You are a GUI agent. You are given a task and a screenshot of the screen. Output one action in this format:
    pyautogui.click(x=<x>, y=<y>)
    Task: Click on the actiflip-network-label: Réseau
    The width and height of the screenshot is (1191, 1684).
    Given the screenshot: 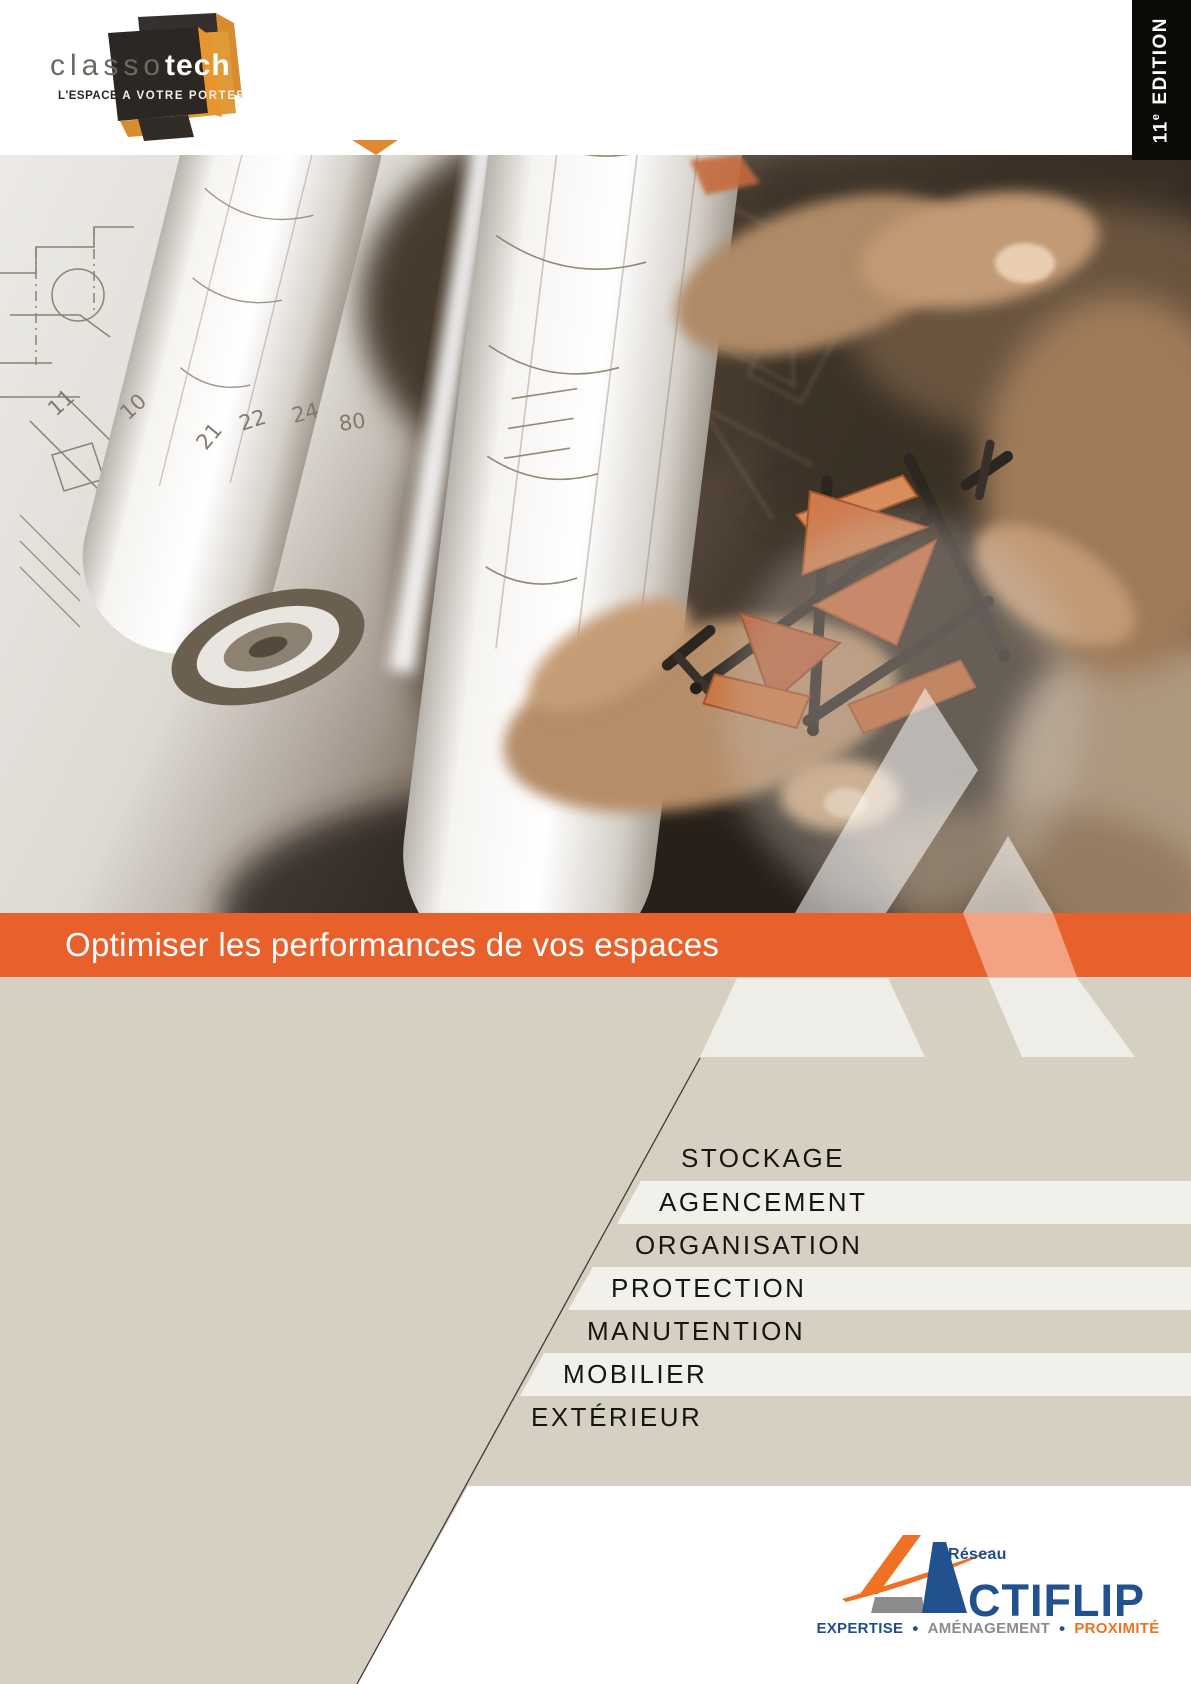 What is the action you would take?
    pyautogui.click(x=977, y=1554)
    